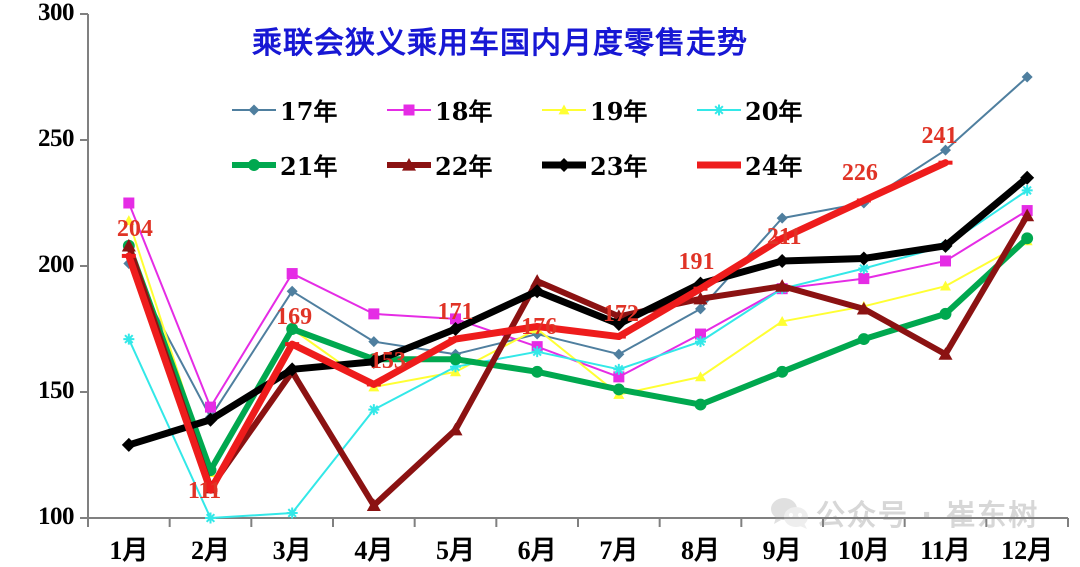 This screenshot has height=567, width=1080. Describe the element at coordinates (537, 550) in the screenshot. I see `x-tick-label: 6月` at that location.